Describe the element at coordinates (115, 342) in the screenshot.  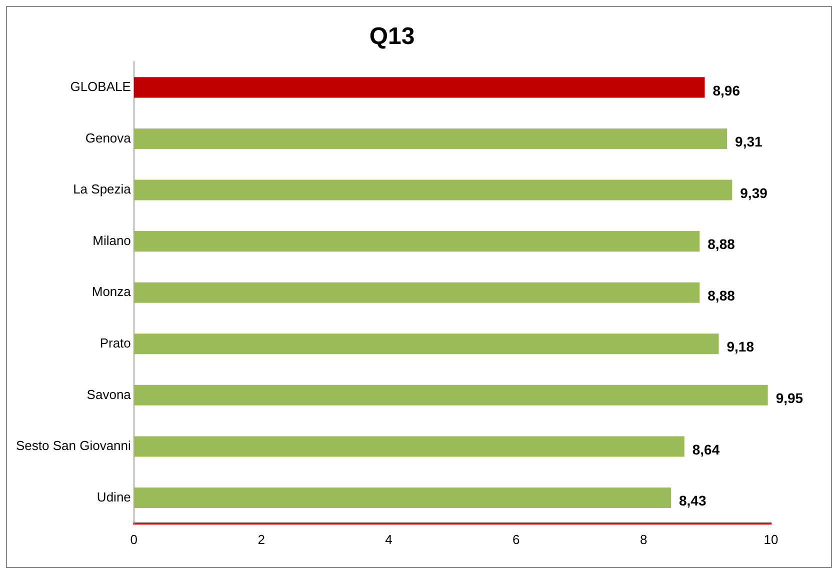
I see `y-tick-label: Prato` at that location.